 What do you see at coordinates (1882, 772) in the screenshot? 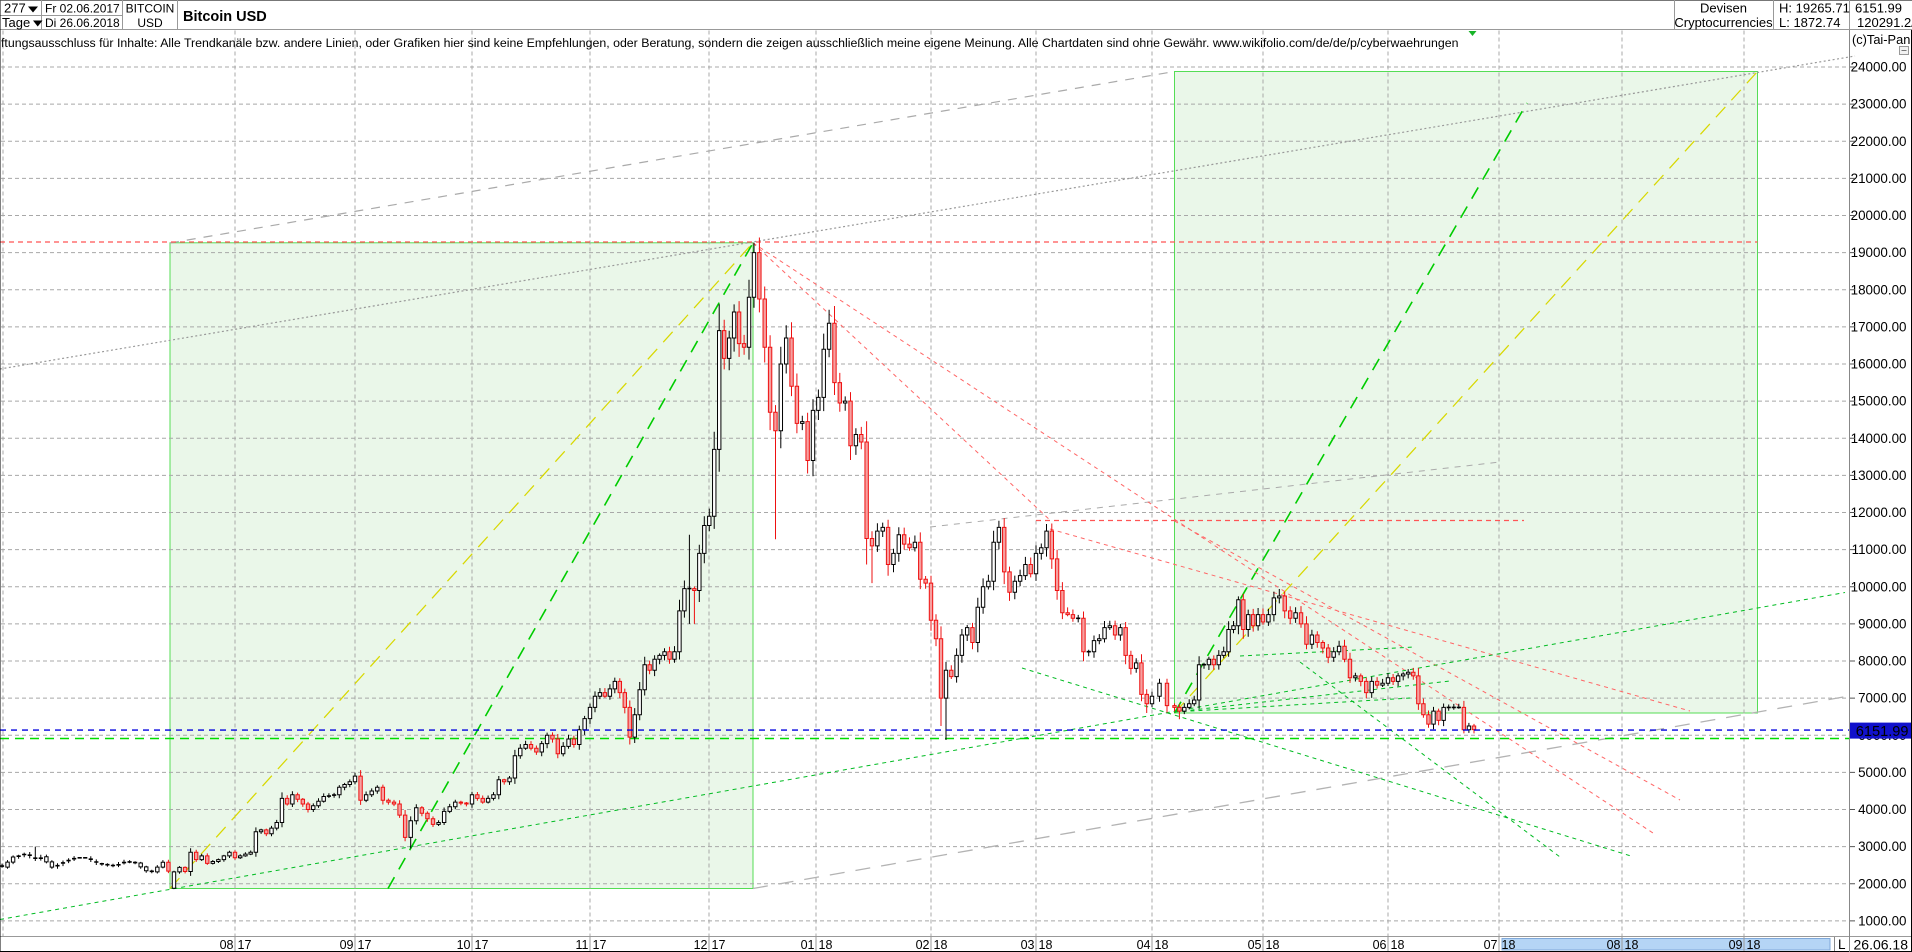
I see `svg-text: 5000.00` at bounding box center [1882, 772].